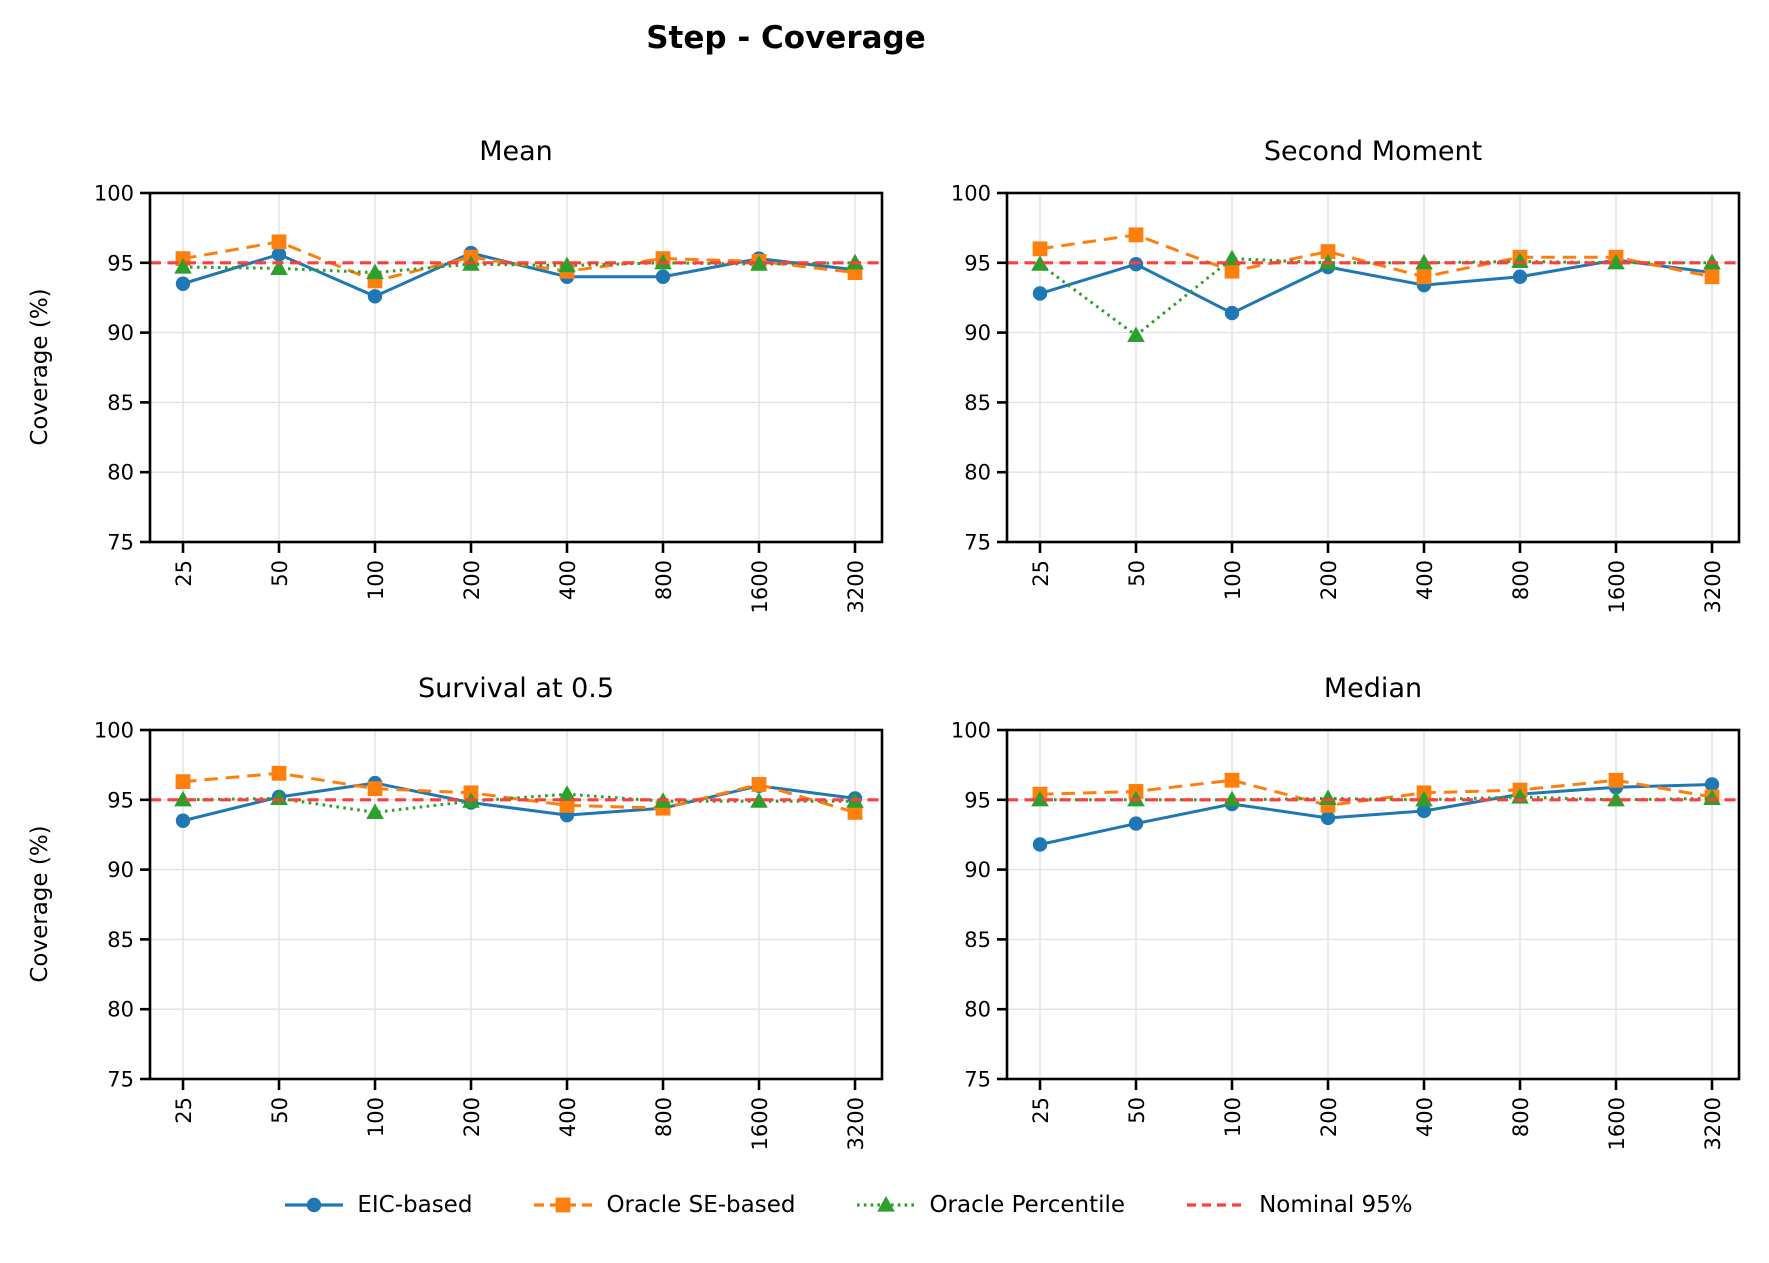 The width and height of the screenshot is (1769, 1263). What do you see at coordinates (415, 1205) in the screenshot?
I see `legend-label: EIC-based` at bounding box center [415, 1205].